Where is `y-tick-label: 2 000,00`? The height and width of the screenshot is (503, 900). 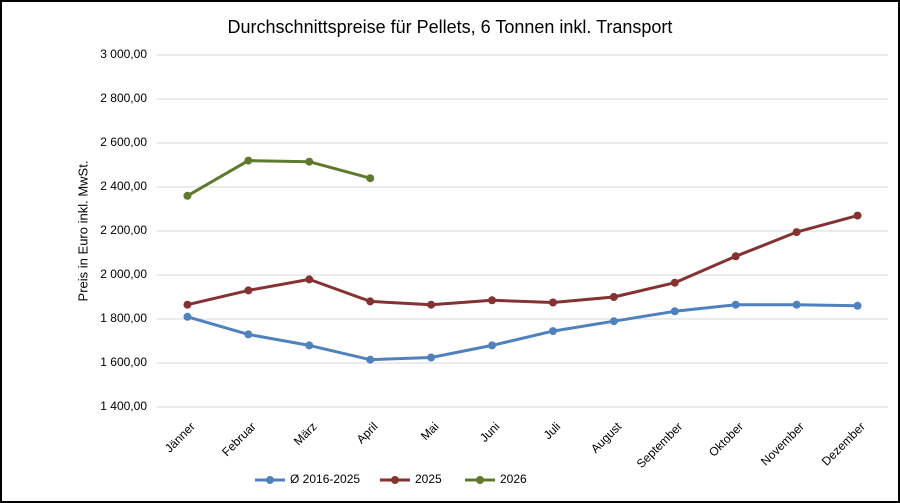 y-tick-label: 2 000,00 is located at coordinates (123, 274).